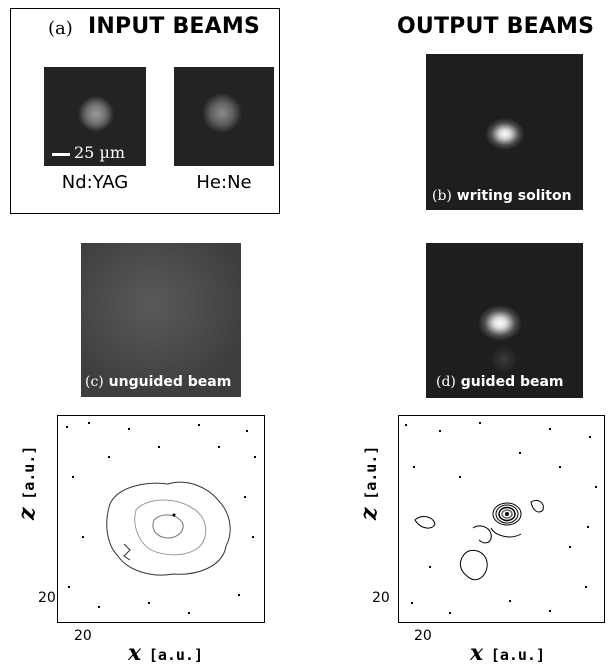 The width and height of the screenshot is (611, 671). I want to click on left-x-tick: 20, so click(83, 636).